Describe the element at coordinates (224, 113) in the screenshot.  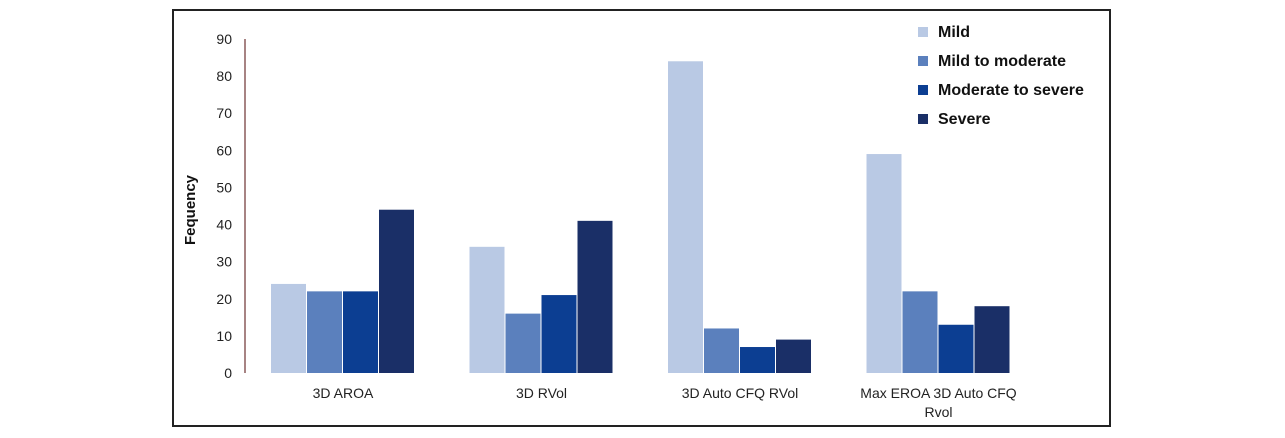
I see `y-tick-label: 70` at that location.